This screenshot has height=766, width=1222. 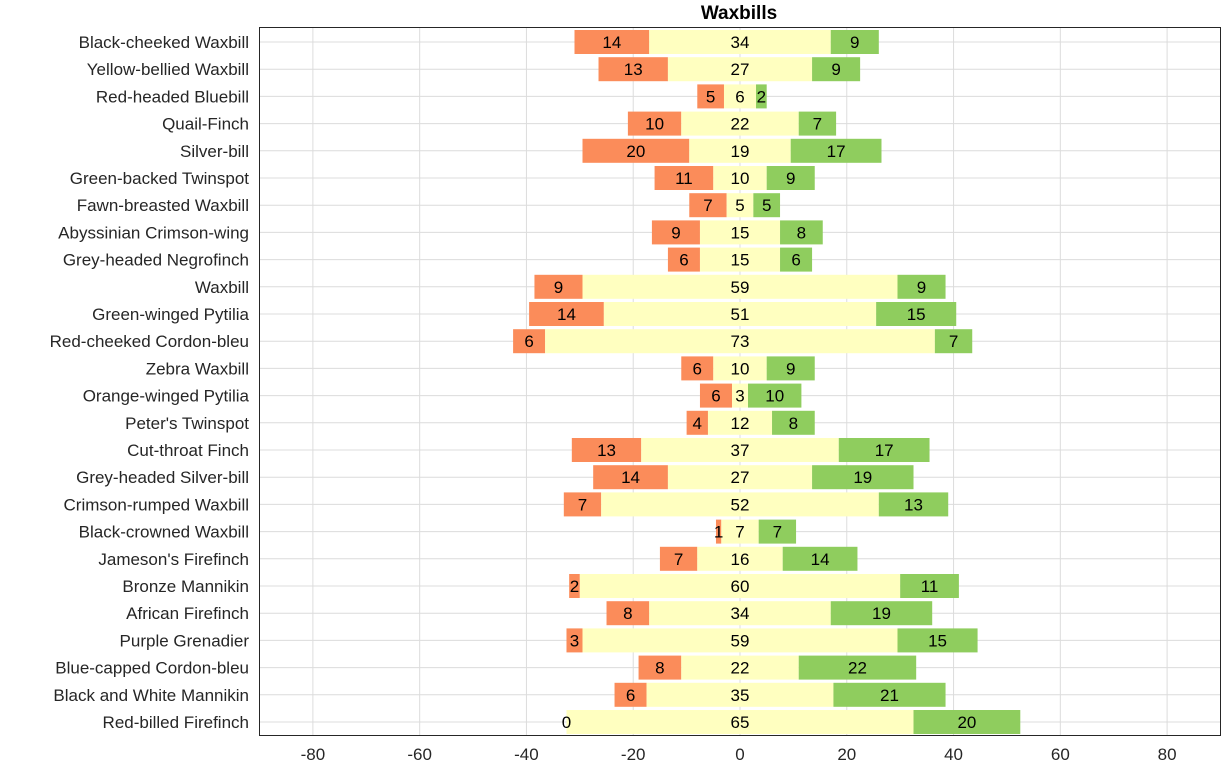 I want to click on data-label-left: 9, so click(x=558, y=287).